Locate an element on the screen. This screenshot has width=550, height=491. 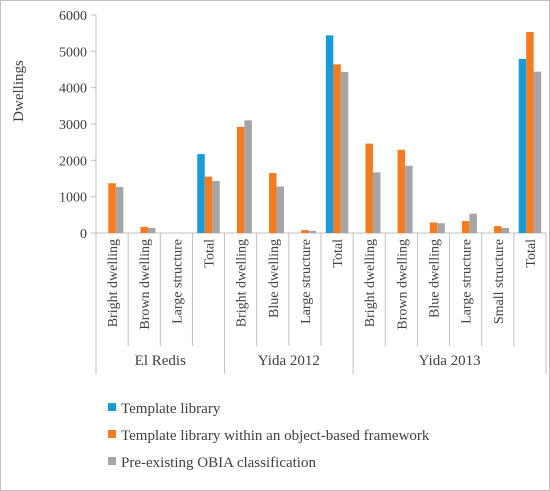
y-tick-label: 6000 is located at coordinates (73, 16).